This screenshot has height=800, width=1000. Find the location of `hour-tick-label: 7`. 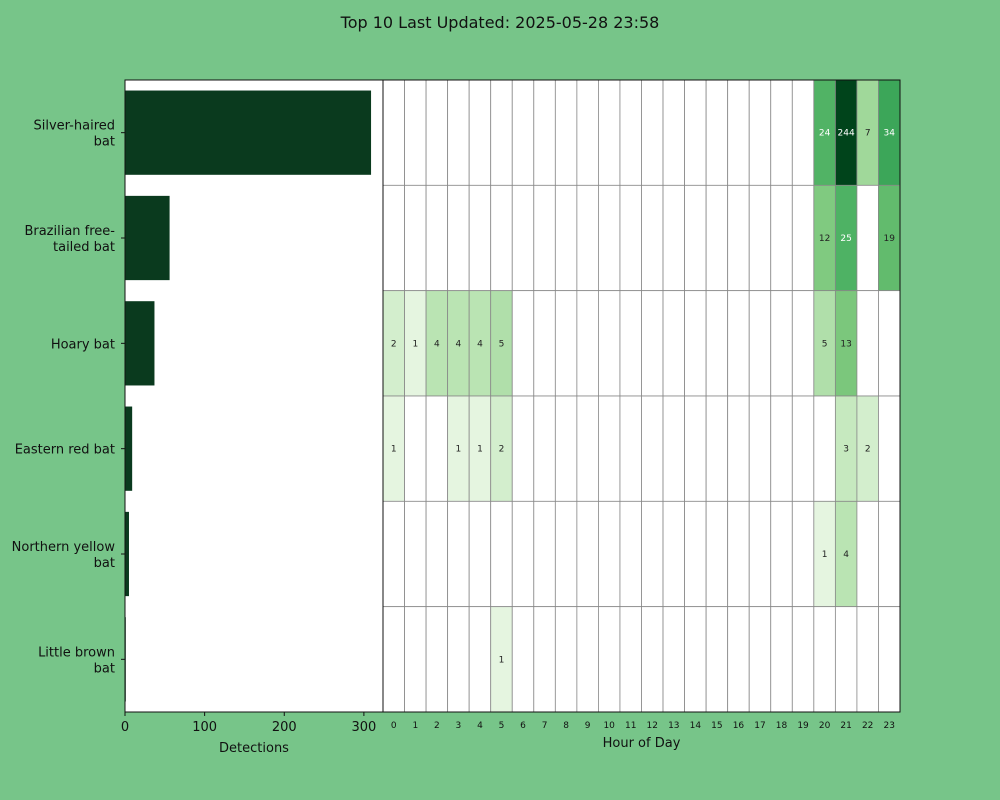

hour-tick-label: 7 is located at coordinates (545, 726).